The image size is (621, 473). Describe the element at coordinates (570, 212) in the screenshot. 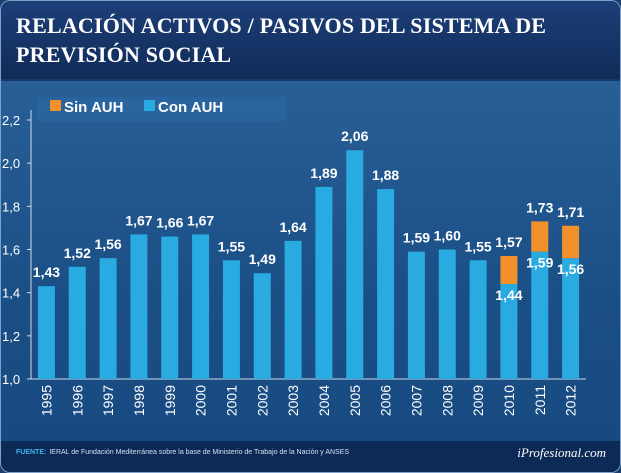

I see `data-label-sin-auh: 1,71` at that location.